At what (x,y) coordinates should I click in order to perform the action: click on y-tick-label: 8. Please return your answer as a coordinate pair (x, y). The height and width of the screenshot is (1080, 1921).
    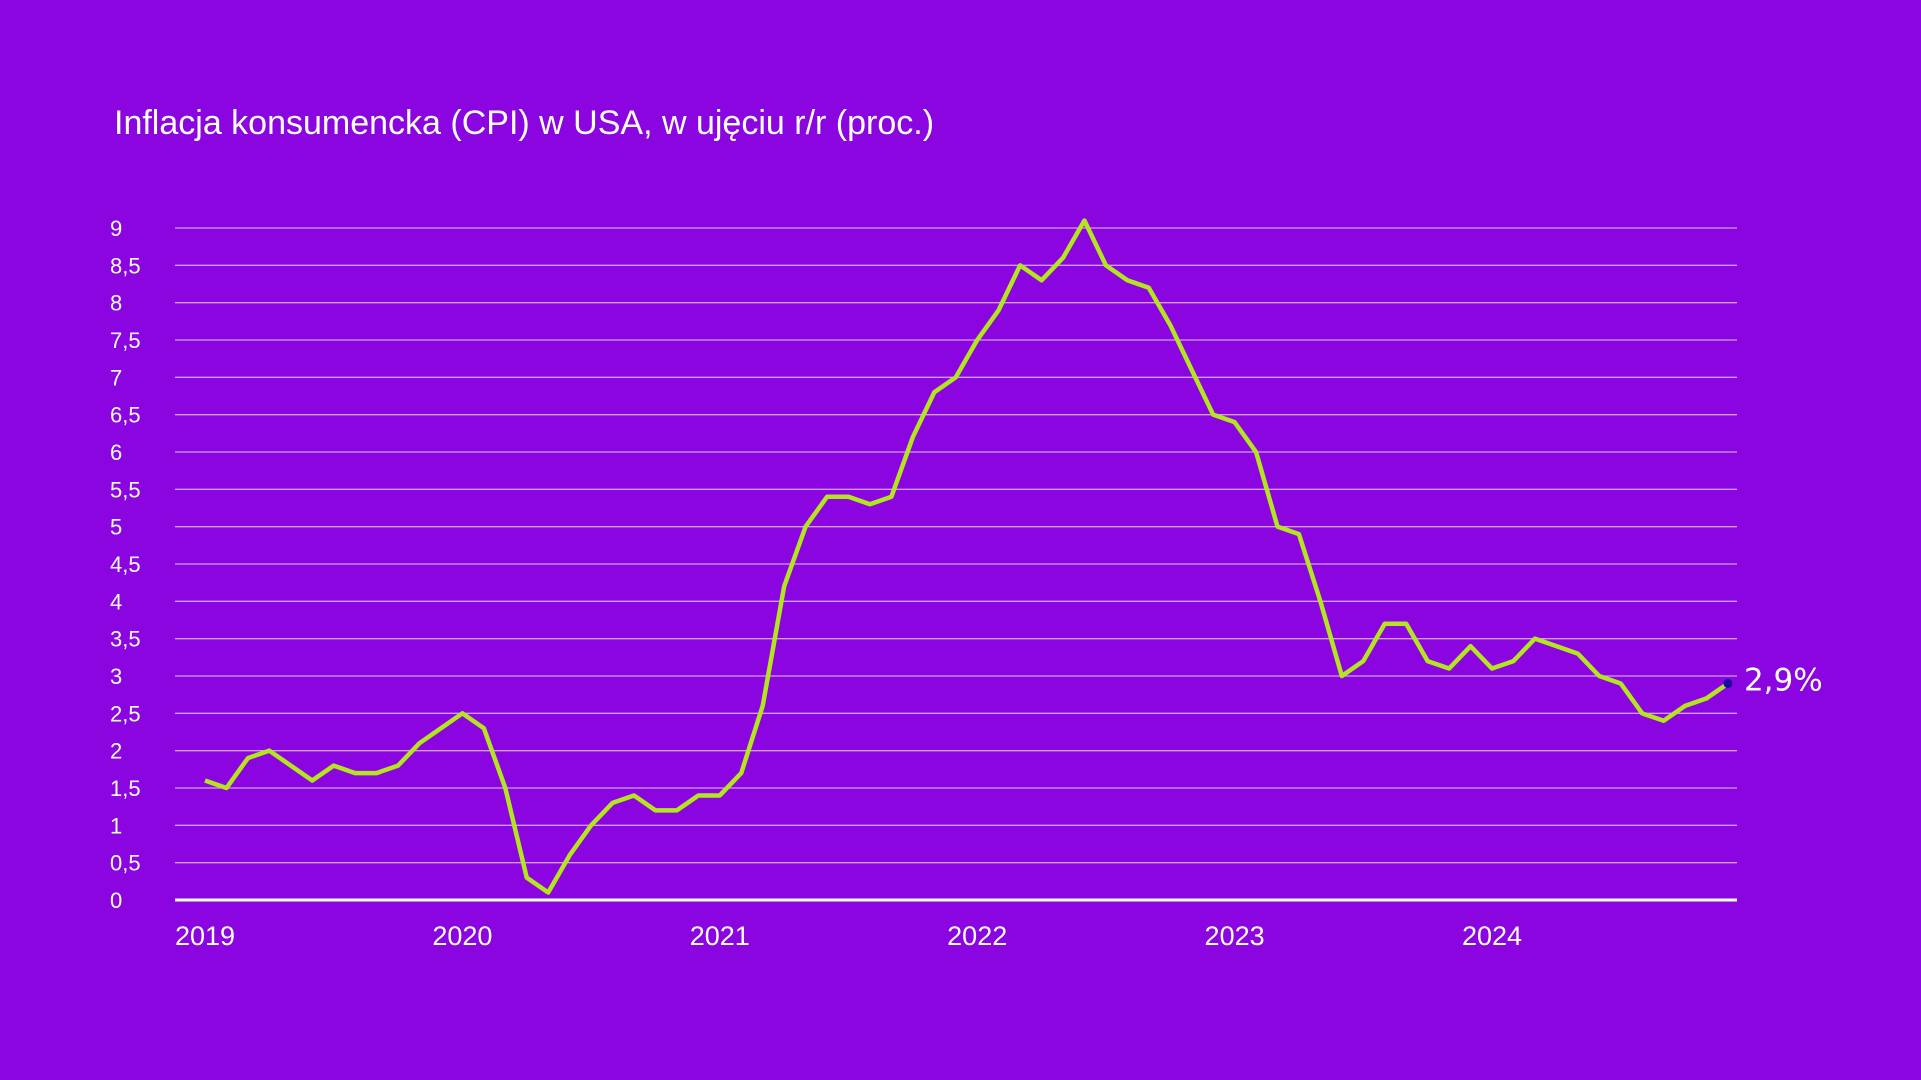
    Looking at the image, I should click on (116, 303).